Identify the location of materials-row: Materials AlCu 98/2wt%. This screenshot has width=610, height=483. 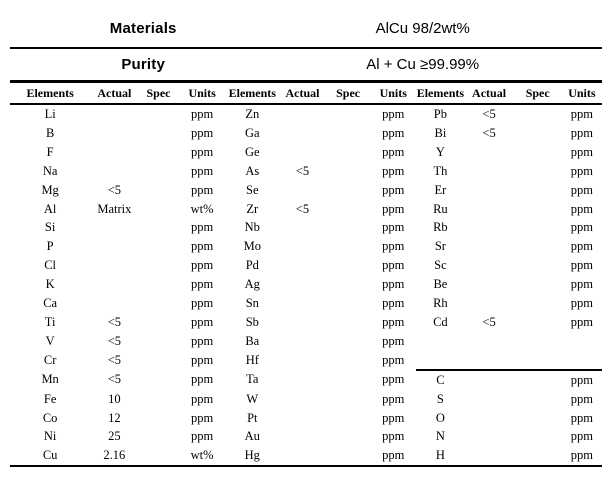
(306, 24).